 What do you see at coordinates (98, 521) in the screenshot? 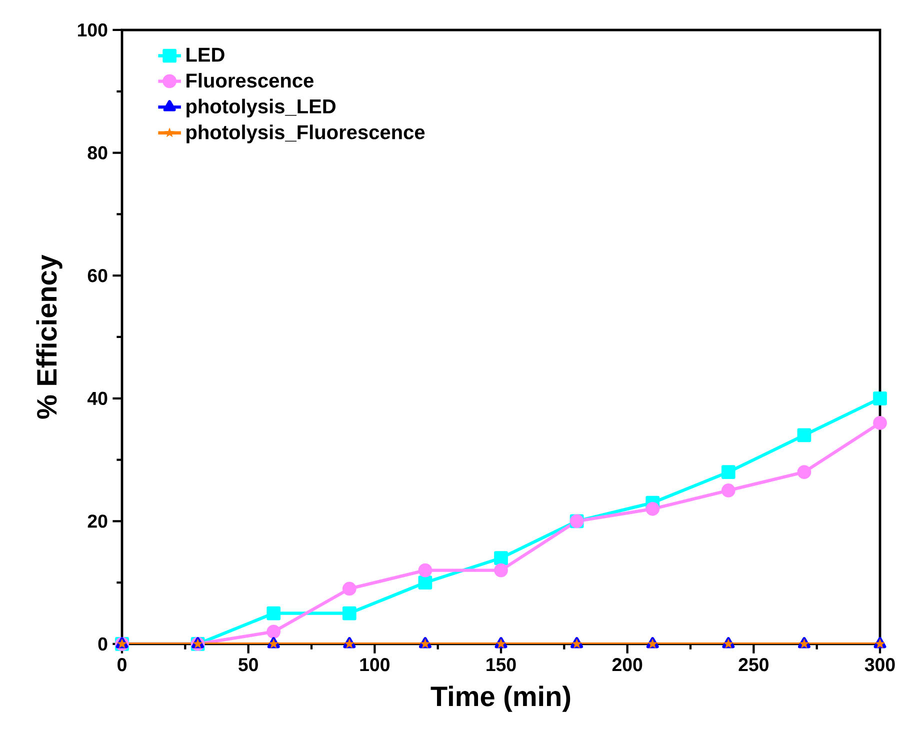
I see `y-tick-label: 20` at bounding box center [98, 521].